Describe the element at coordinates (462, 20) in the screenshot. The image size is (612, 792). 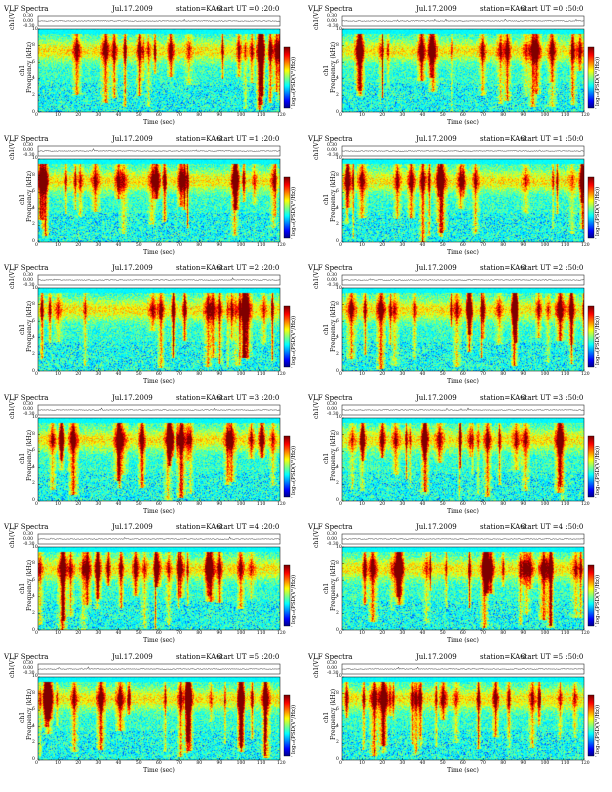
I see `waveform-line` at that location.